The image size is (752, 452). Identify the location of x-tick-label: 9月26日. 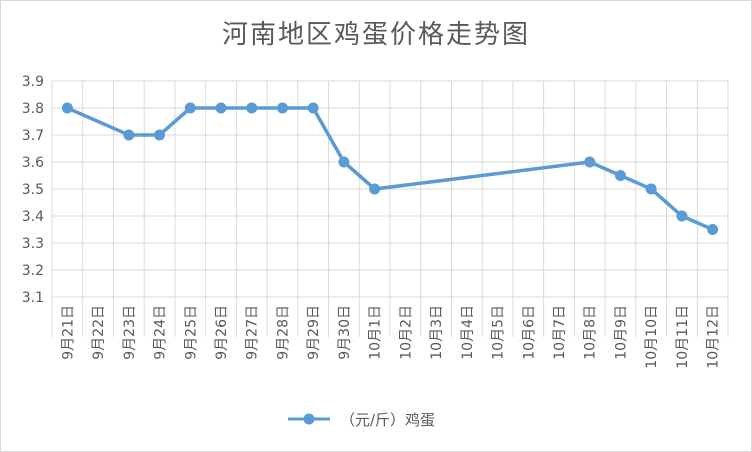
(222, 332).